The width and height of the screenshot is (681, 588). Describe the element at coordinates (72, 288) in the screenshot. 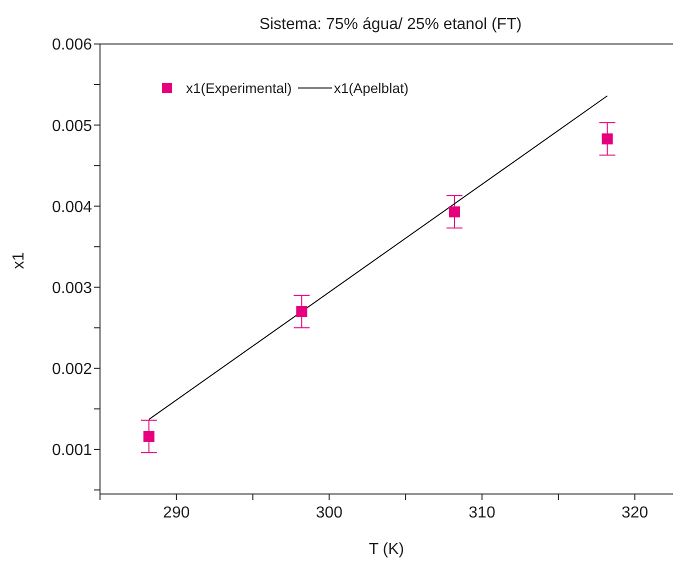

I see `y-tick-label: 0.003` at that location.